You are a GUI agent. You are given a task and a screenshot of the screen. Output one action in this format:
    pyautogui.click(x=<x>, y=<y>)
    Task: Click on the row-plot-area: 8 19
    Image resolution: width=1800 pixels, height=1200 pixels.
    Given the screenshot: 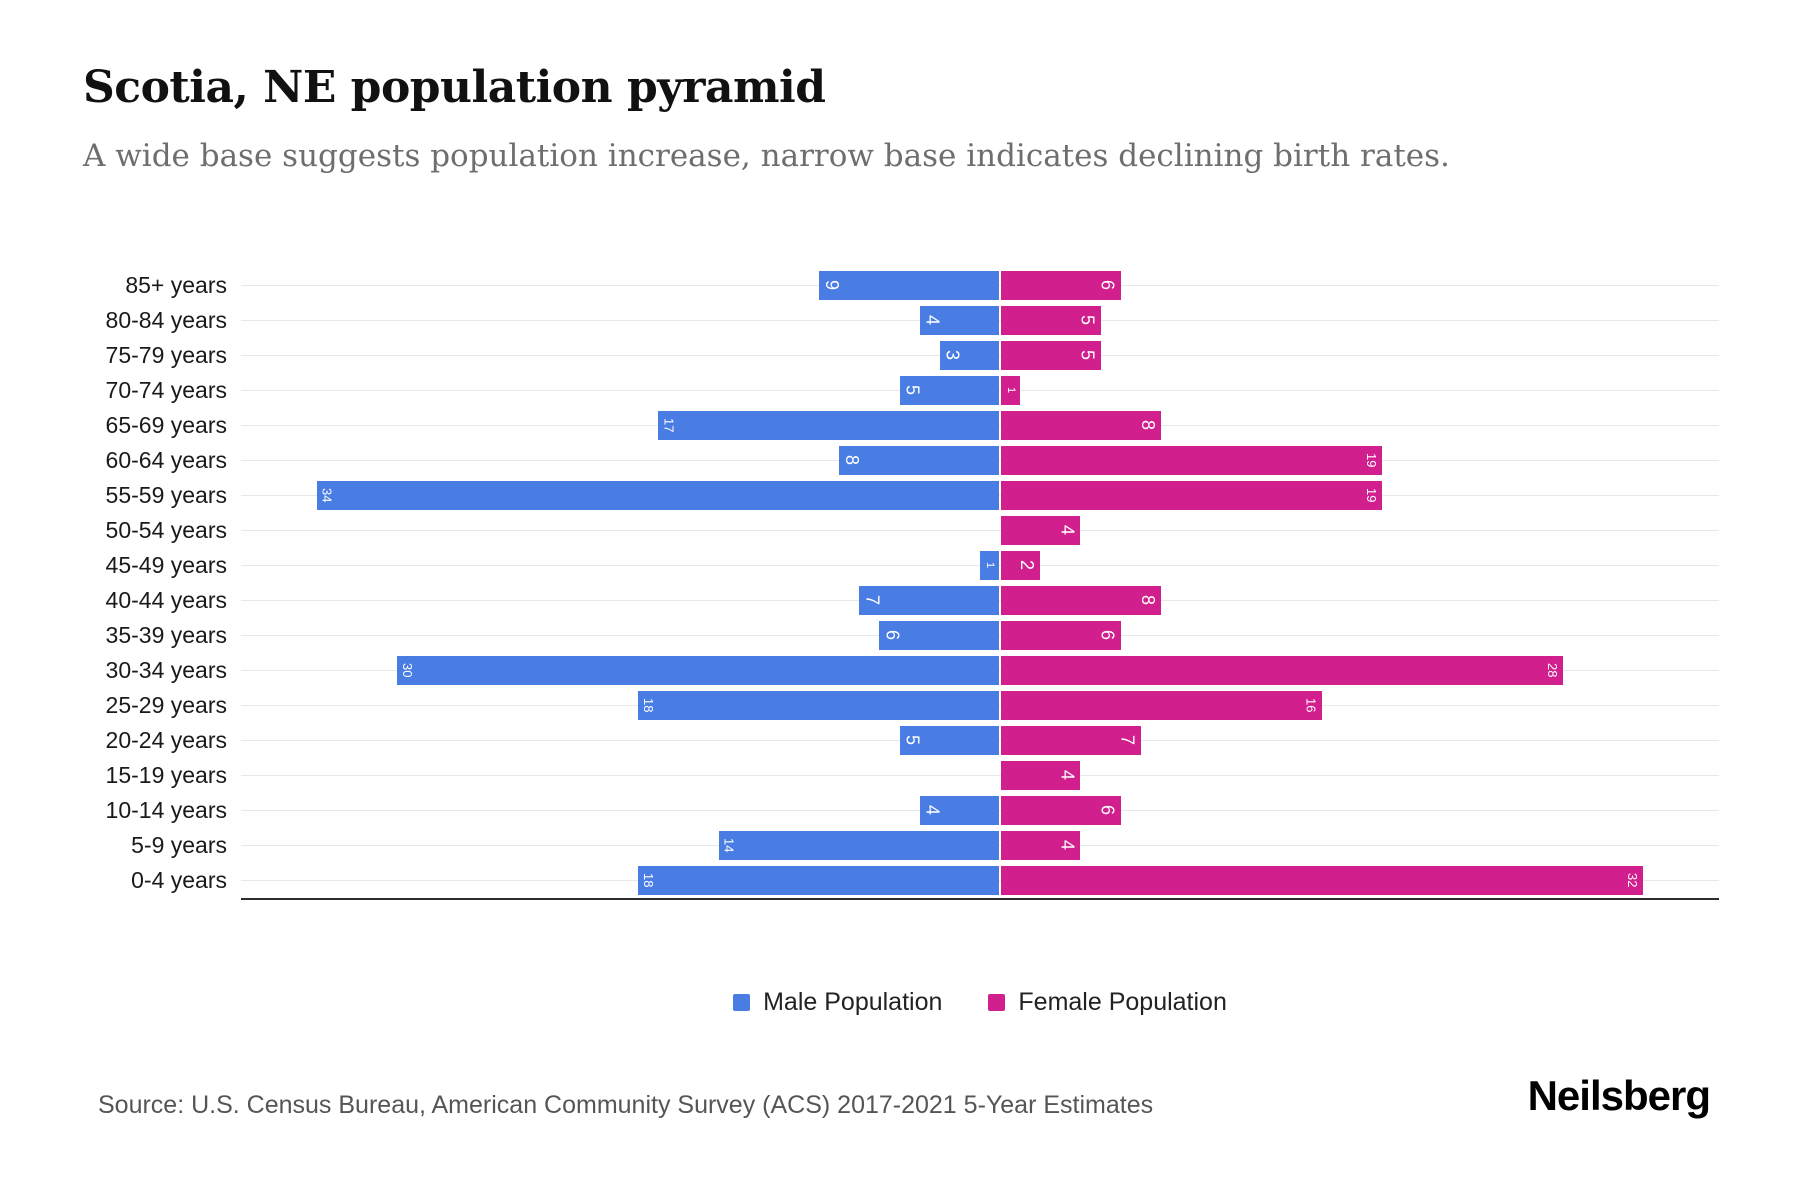 What is the action you would take?
    pyautogui.click(x=980, y=460)
    